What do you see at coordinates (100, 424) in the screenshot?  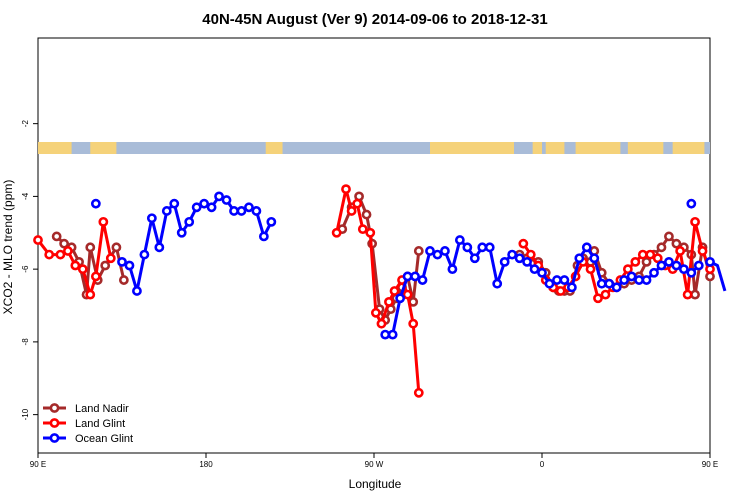 I see `legend-label: Land Glint` at bounding box center [100, 424].